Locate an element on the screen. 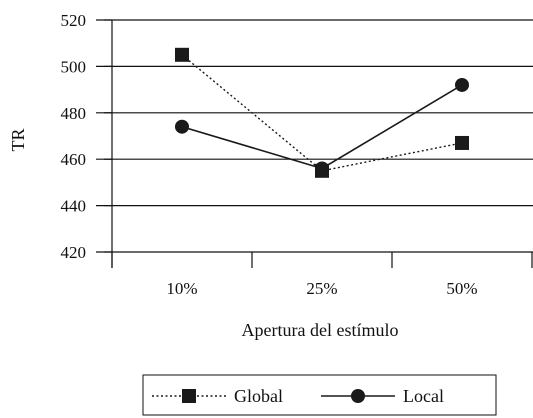 This screenshot has width=533, height=418. legend-marker-local is located at coordinates (358, 396).